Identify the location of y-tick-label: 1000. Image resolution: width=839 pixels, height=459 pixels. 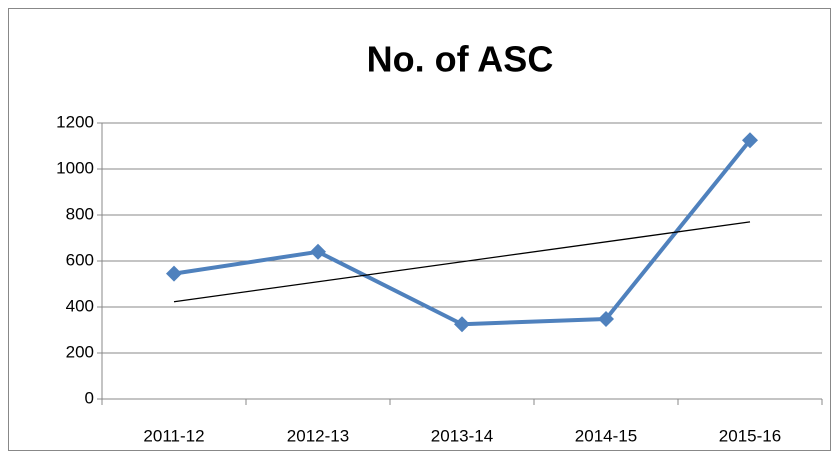
(75, 167).